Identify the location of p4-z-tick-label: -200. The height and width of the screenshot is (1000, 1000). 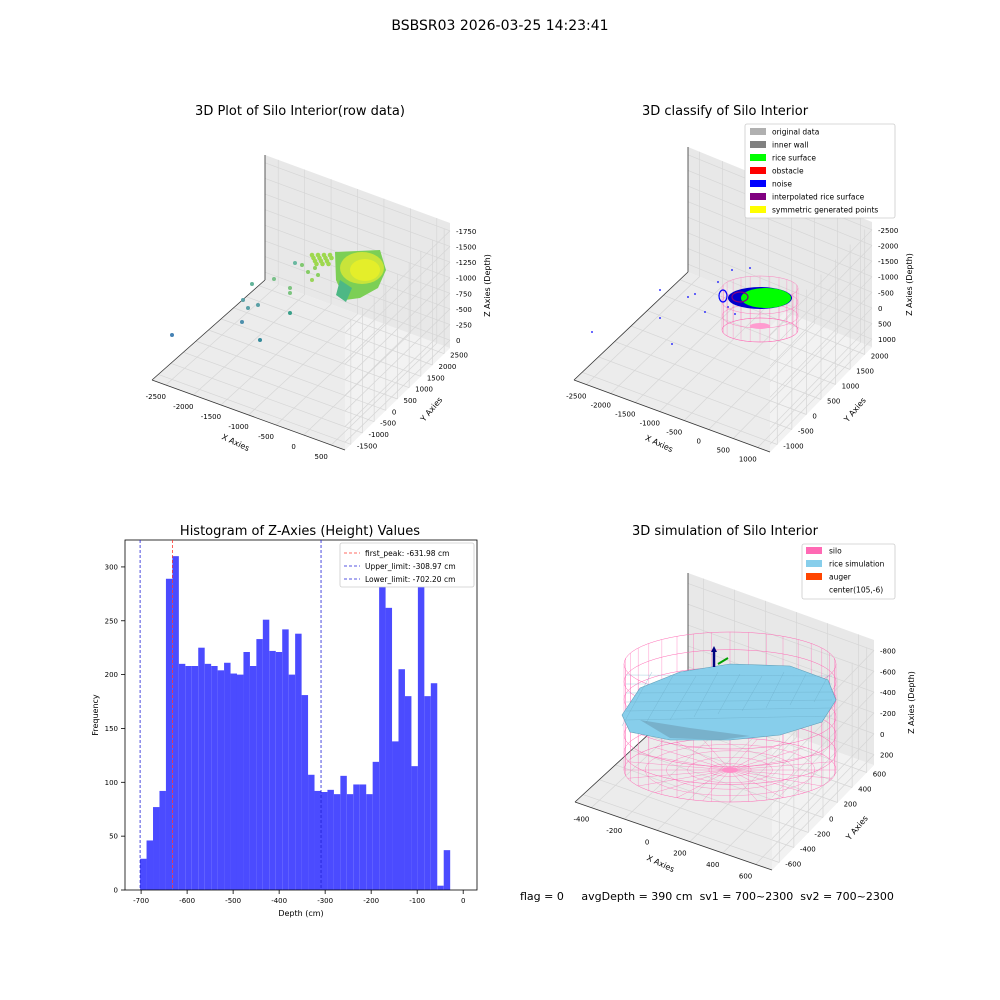
(888, 714).